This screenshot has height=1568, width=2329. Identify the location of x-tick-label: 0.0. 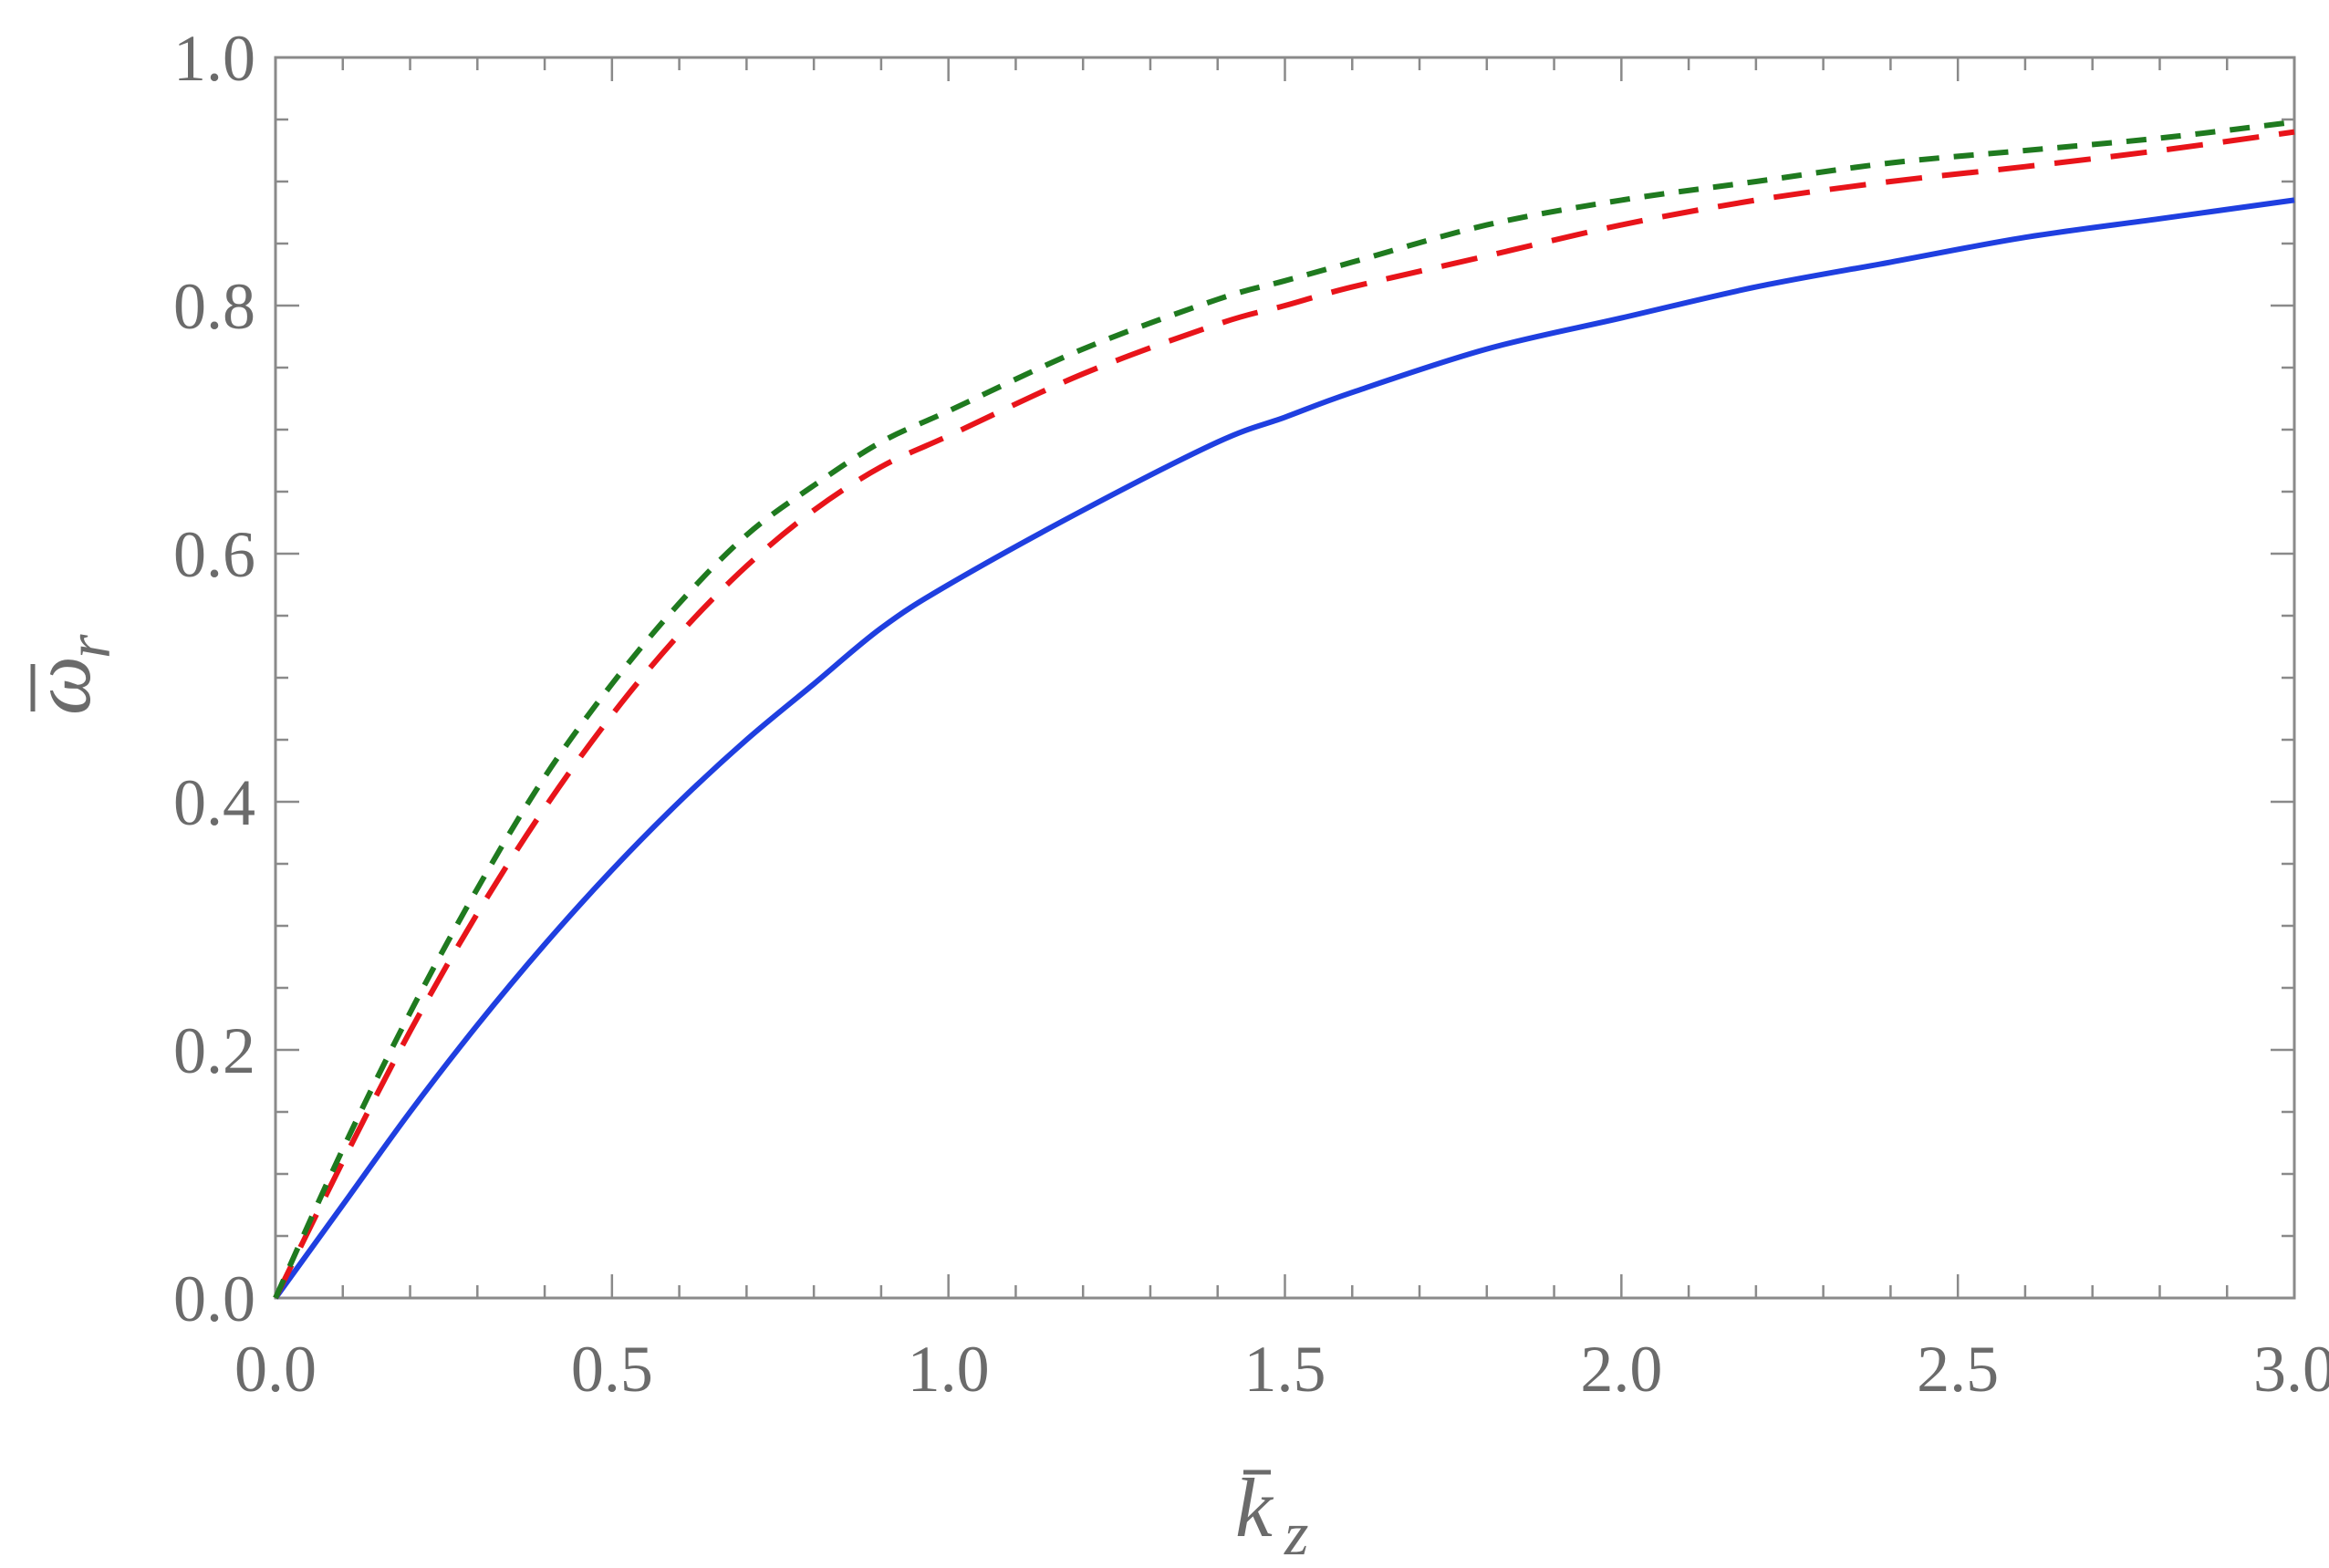
(275, 1369).